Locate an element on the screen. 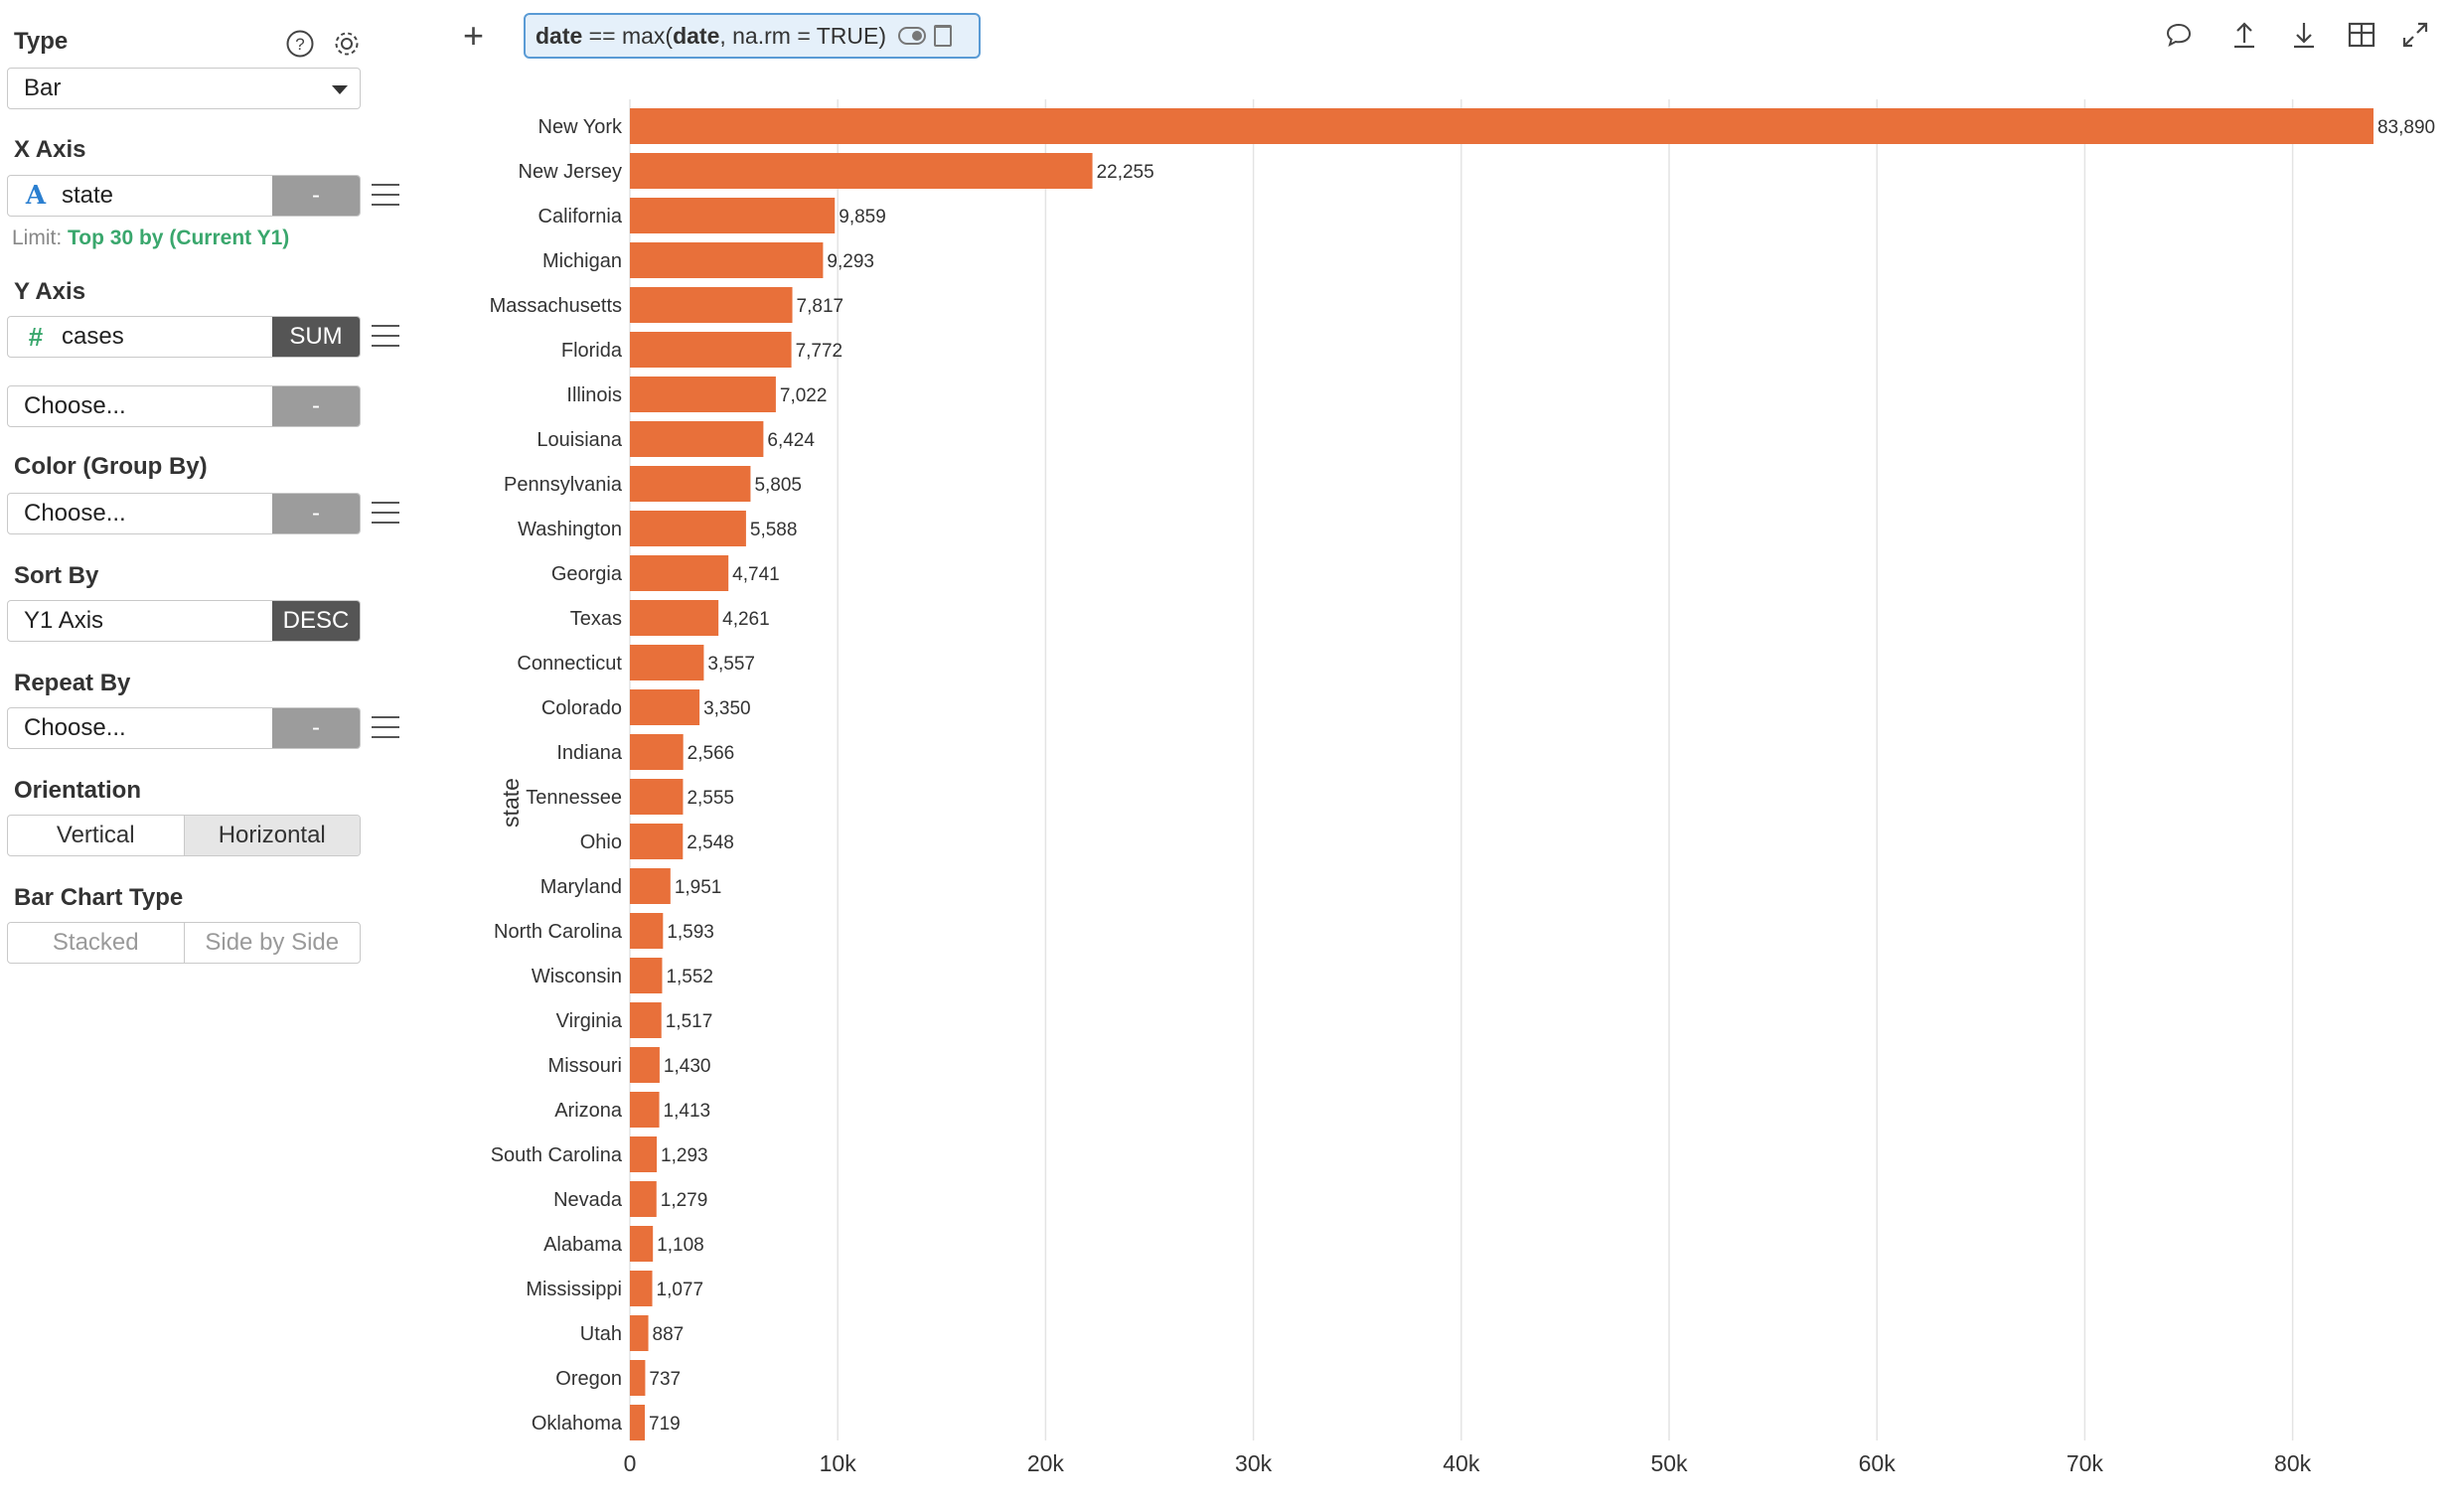 The height and width of the screenshot is (1512, 2450). value-label: 3,350 is located at coordinates (727, 708).